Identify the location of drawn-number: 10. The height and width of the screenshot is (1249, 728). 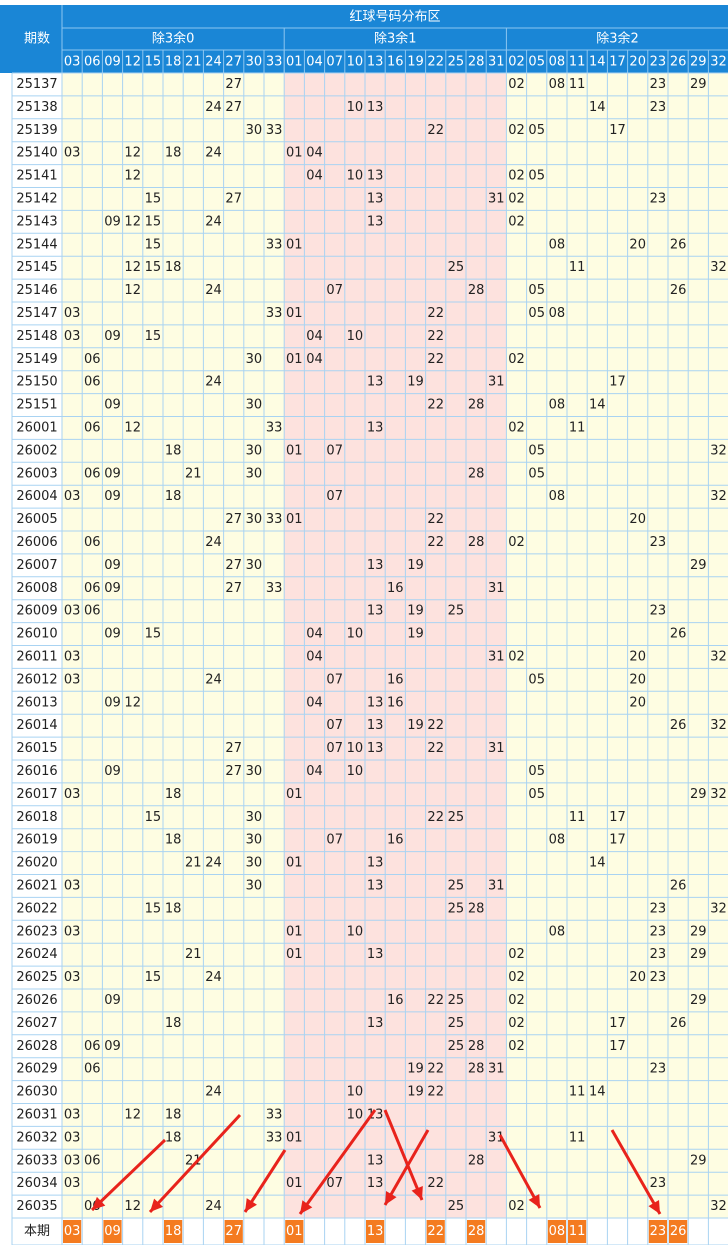
(355, 176).